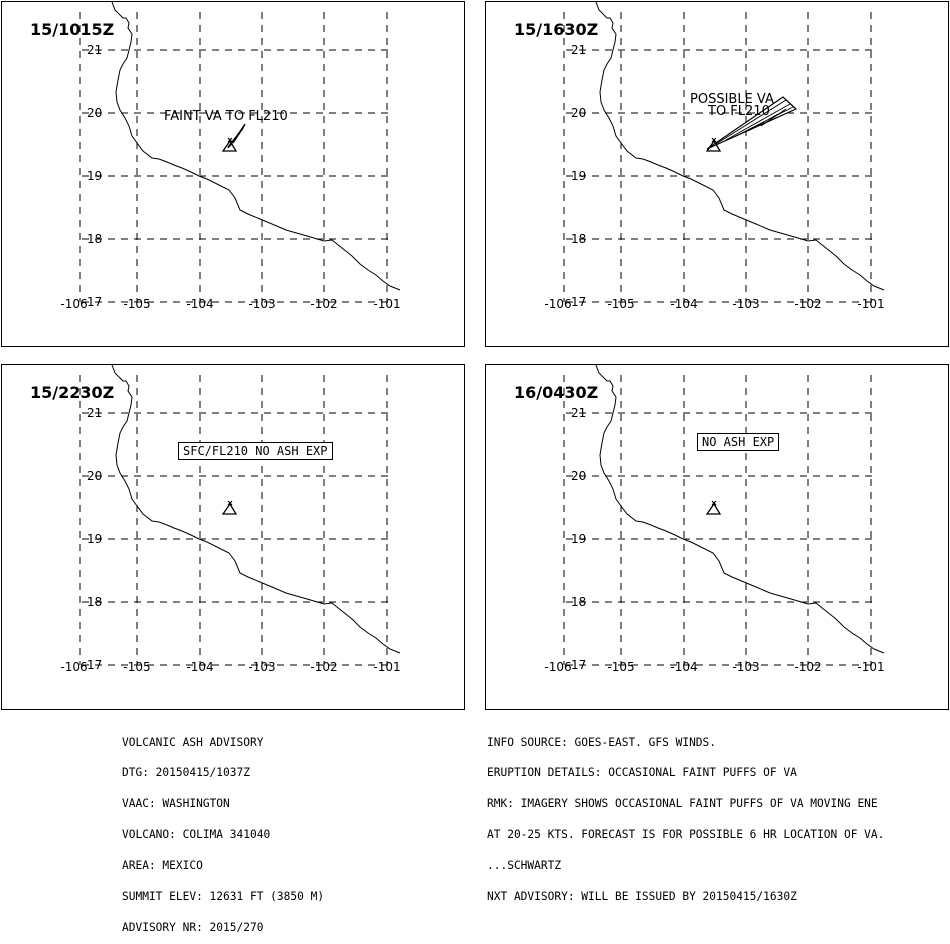 The image size is (950, 944). Describe the element at coordinates (732, 99) in the screenshot. I see `ash-note-line-1: POSSIBLE VA` at that location.